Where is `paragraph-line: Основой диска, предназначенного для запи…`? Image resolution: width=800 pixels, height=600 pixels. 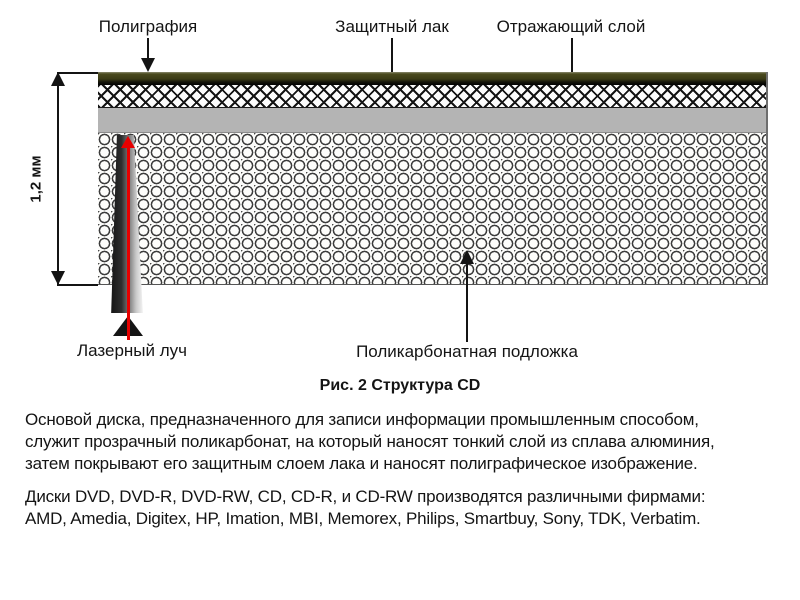 paragraph-line: Основой диска, предназначенного для запи… is located at coordinates (362, 419).